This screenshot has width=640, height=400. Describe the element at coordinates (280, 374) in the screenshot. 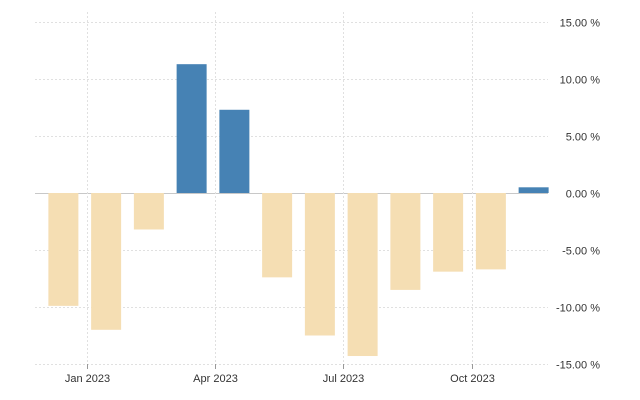

I see `x-axis: Jan 2023 Apr 2023 Jul 2023 Oct 2023` at that location.